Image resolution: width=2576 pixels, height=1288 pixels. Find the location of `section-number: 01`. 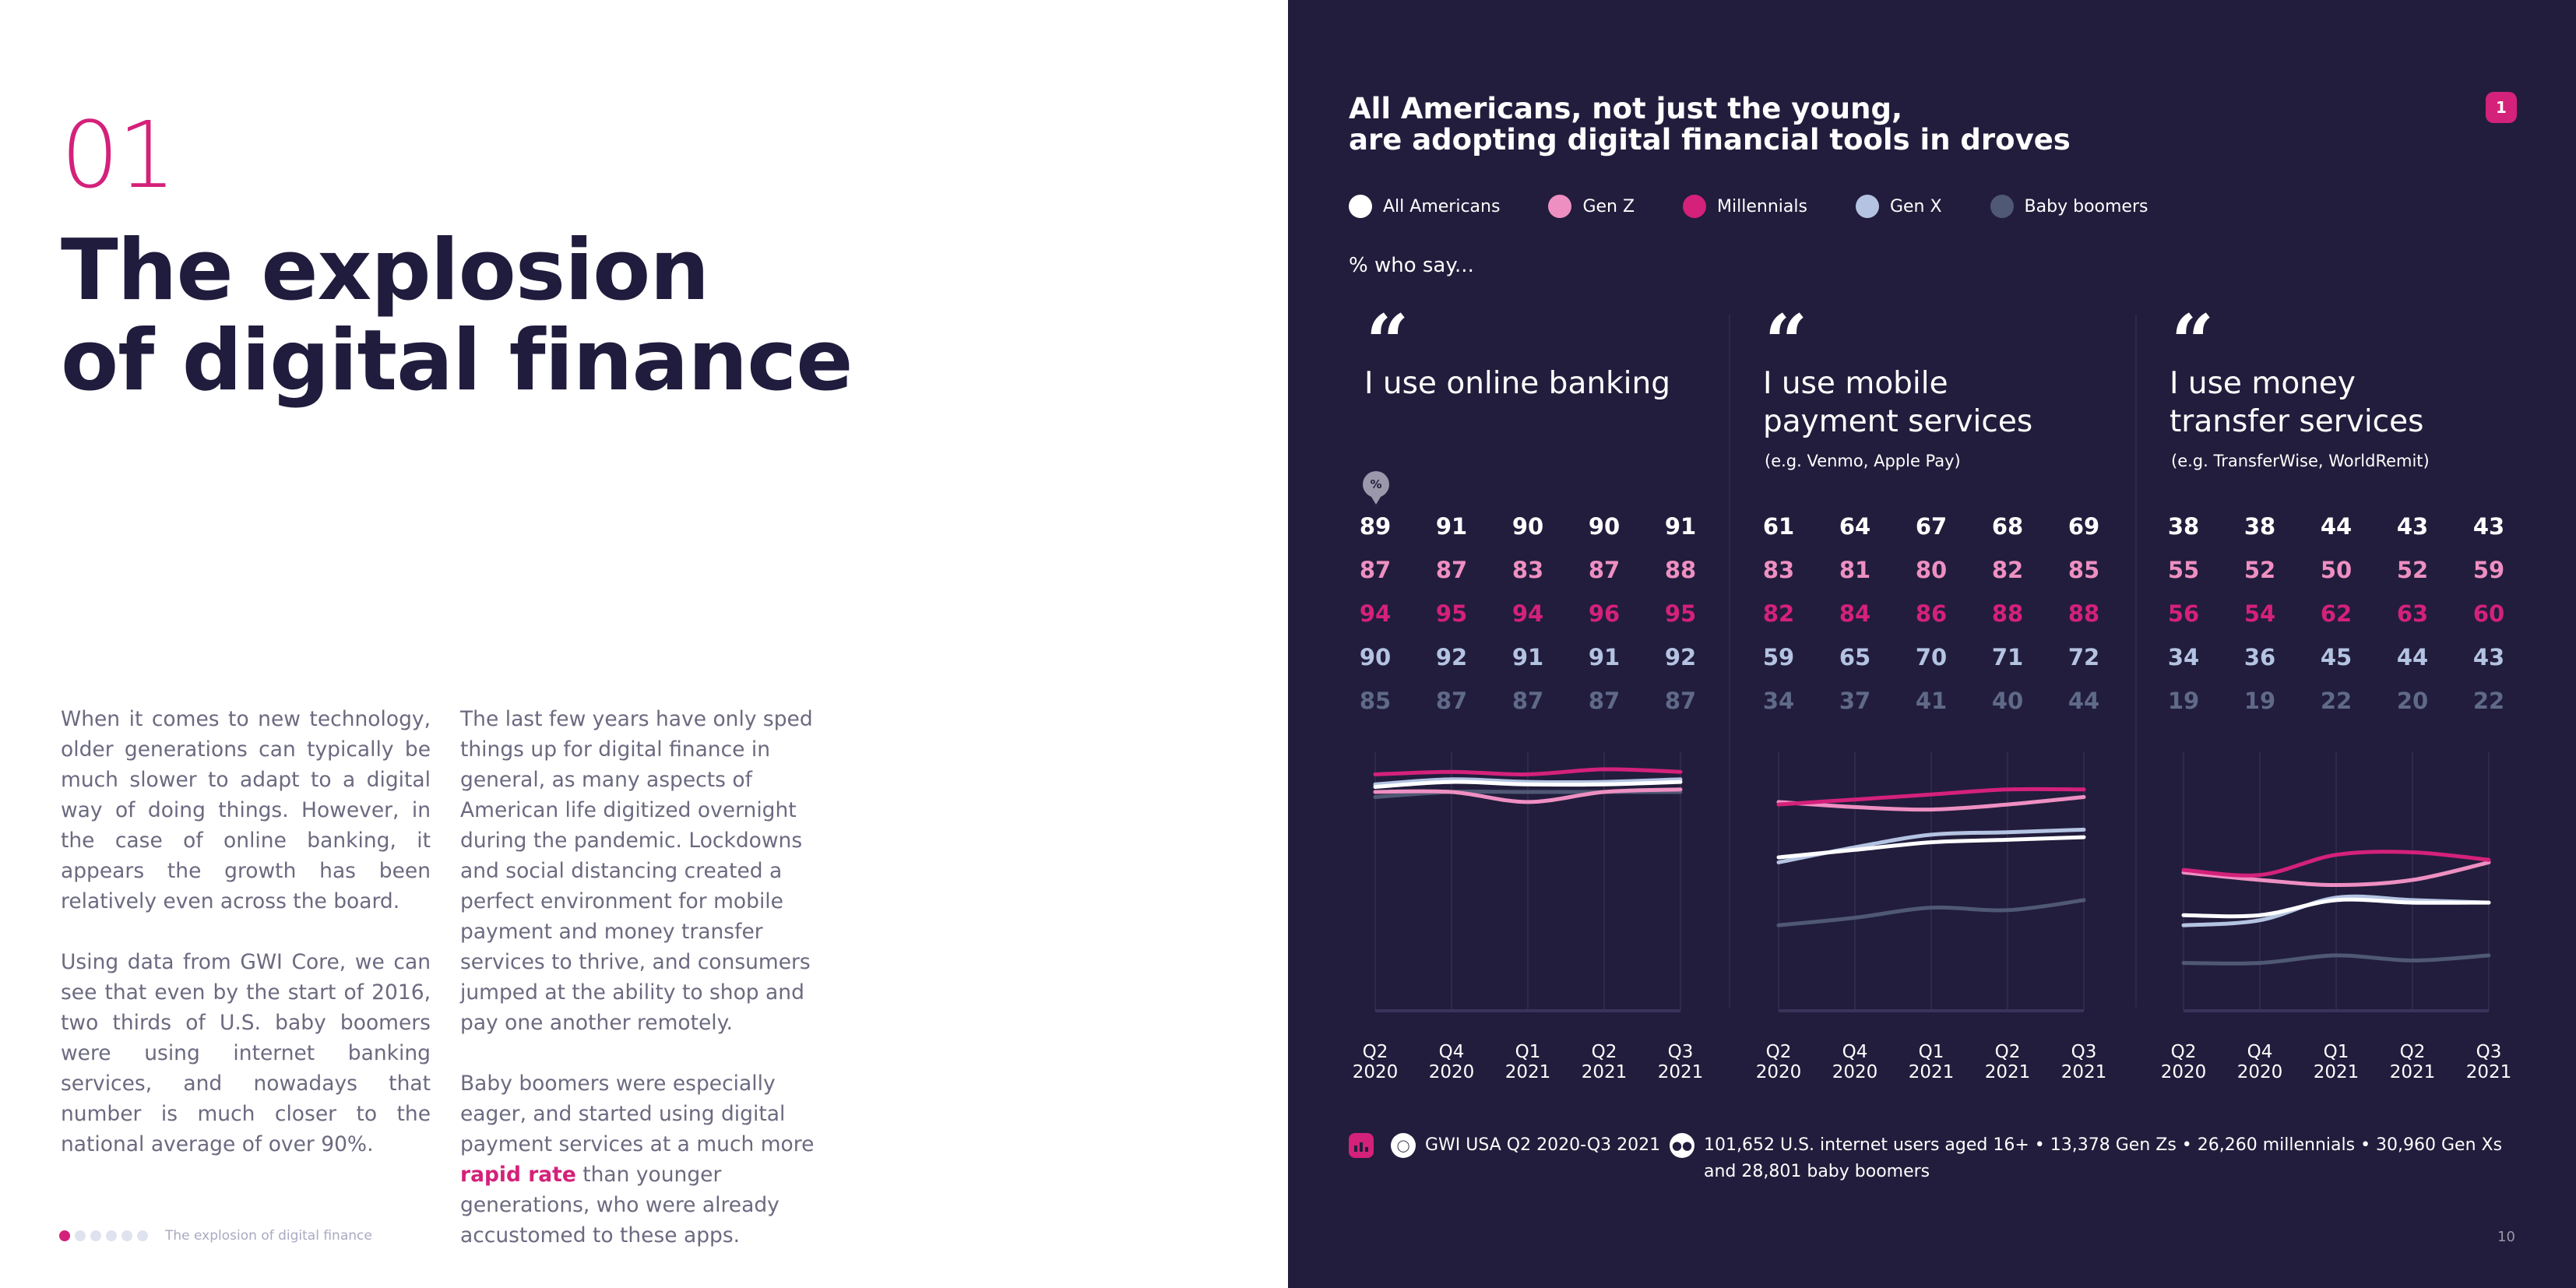

section-number: 01 is located at coordinates (118, 155).